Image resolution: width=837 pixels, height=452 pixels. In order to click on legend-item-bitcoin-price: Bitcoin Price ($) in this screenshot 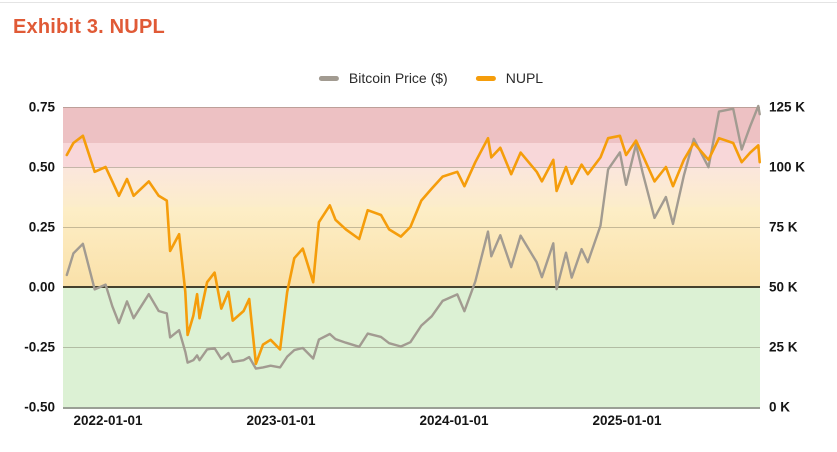, I will do `click(383, 78)`.